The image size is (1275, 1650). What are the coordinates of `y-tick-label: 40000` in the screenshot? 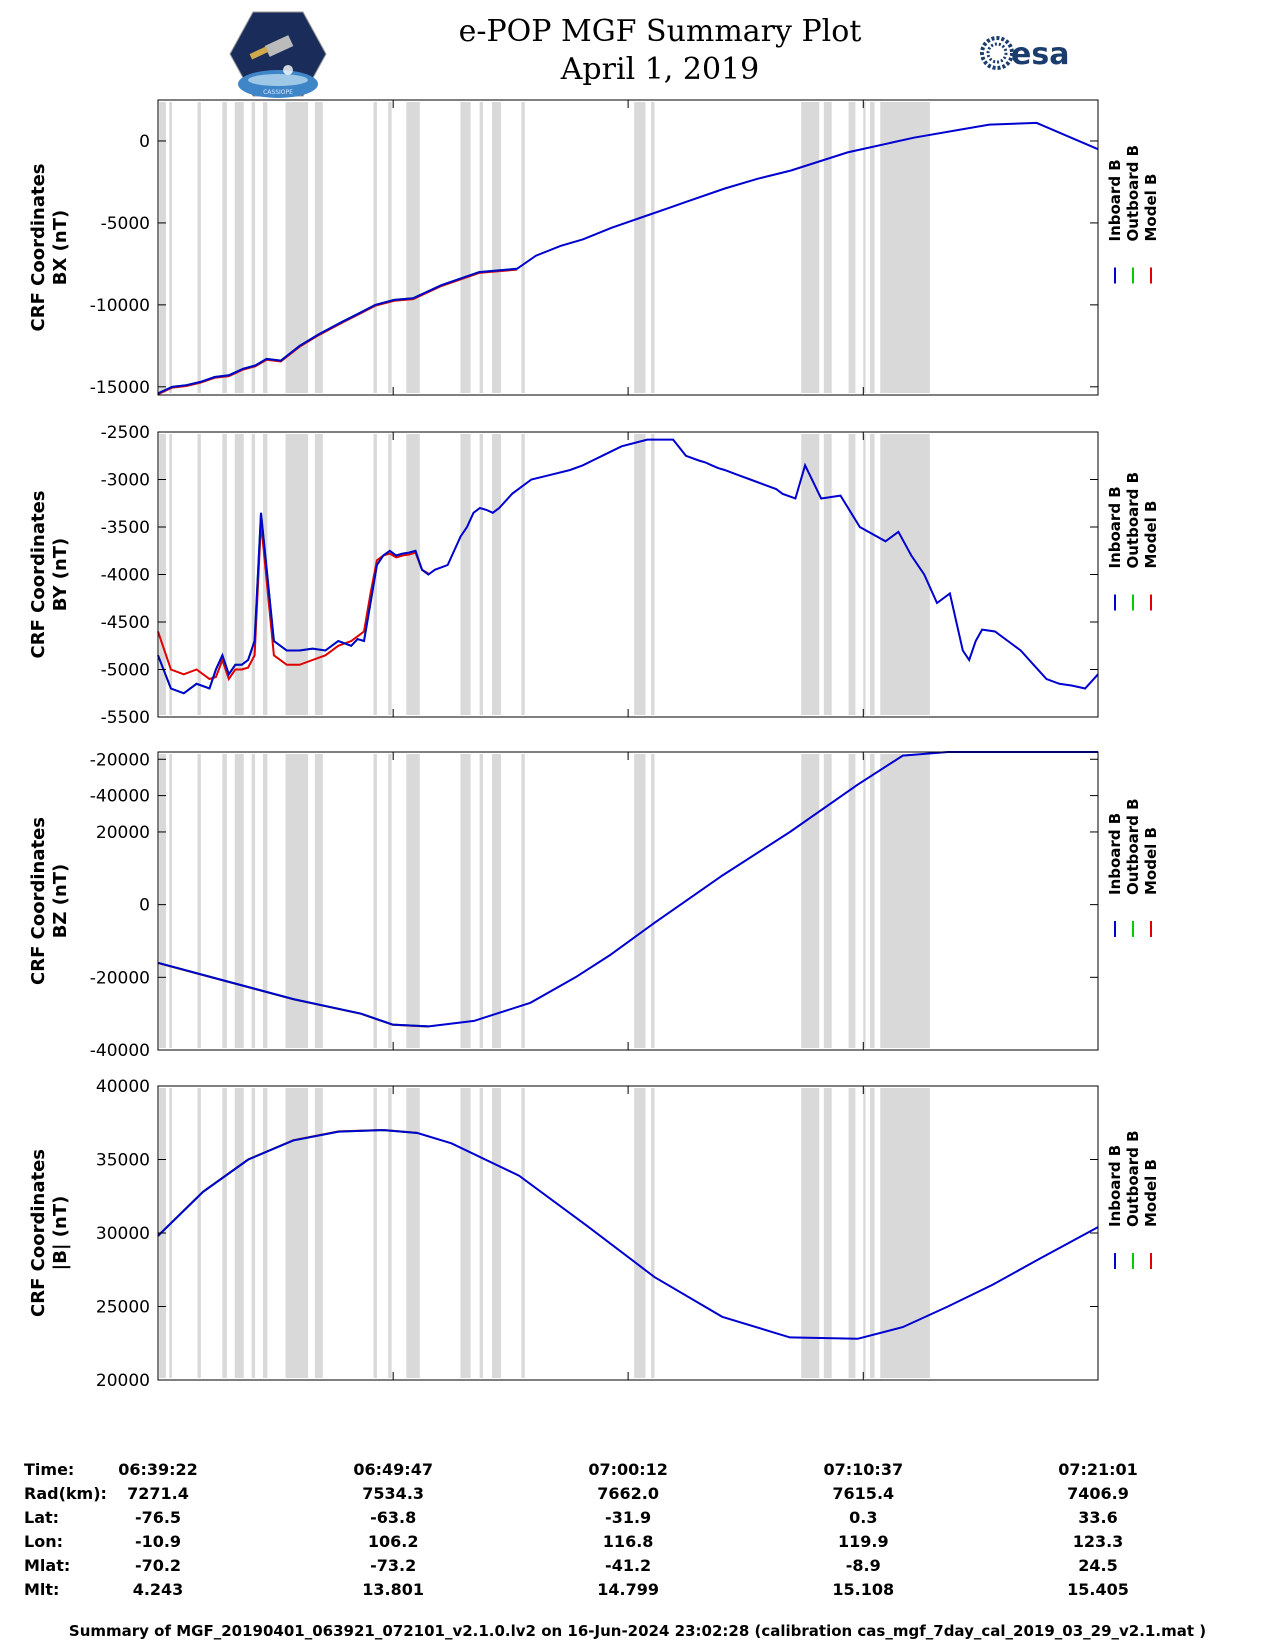 It's located at (123, 1087).